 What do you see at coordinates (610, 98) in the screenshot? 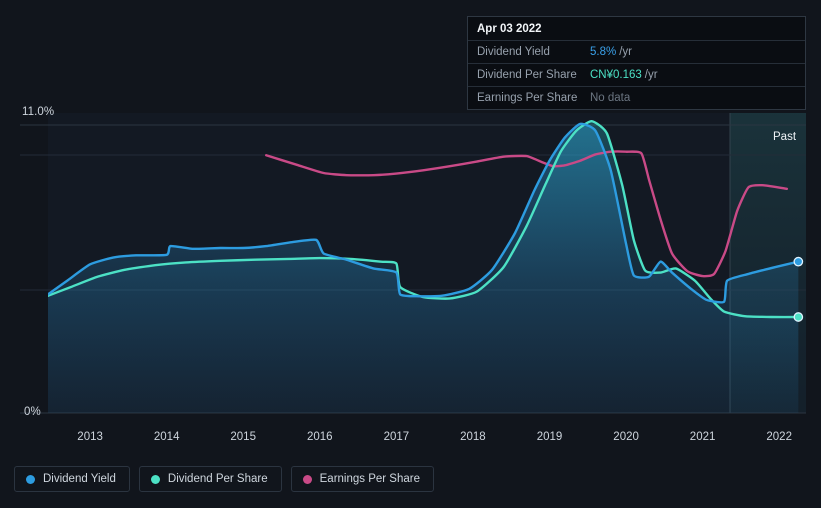
I see `tooltip-row-value: No data` at bounding box center [610, 98].